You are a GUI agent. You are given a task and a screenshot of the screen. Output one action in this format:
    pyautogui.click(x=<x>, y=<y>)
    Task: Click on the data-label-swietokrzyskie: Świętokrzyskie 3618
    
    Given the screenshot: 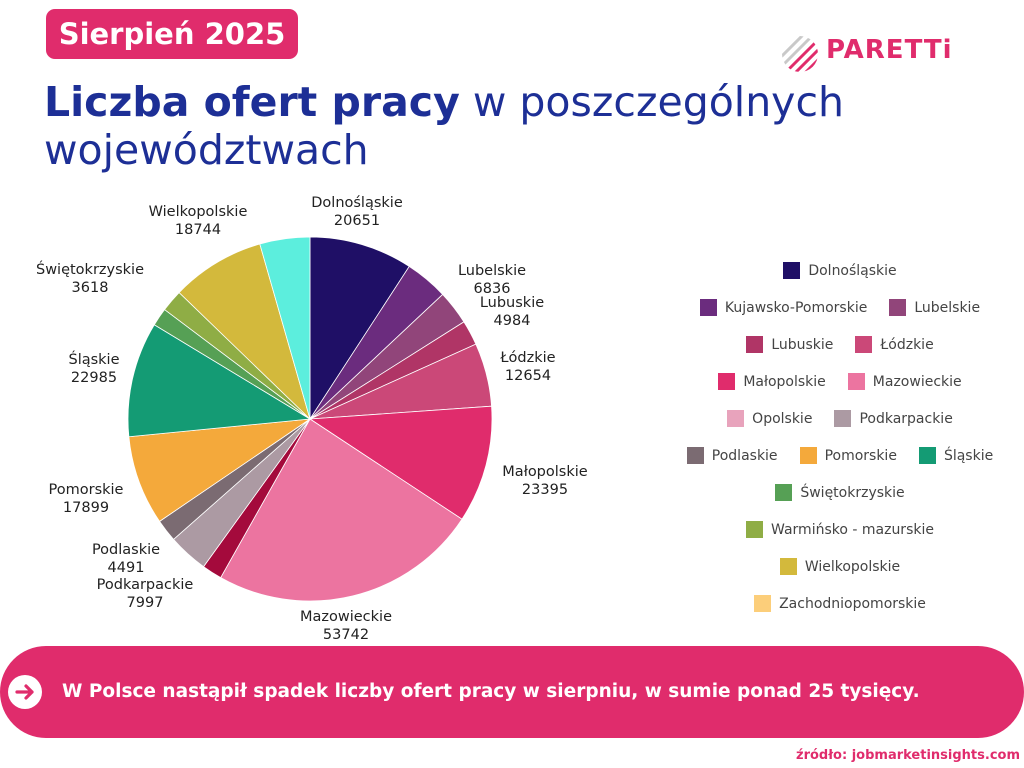 What is the action you would take?
    pyautogui.click(x=90, y=278)
    